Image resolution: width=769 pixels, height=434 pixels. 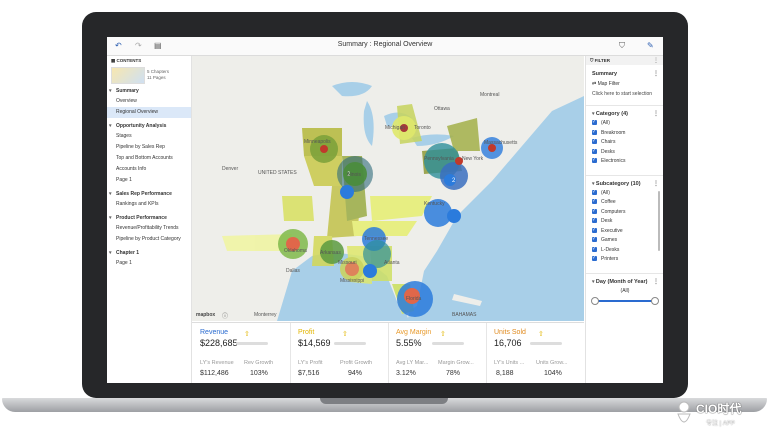 What do you see at coordinates (206, 315) in the screenshot?
I see `mapbox-logo: mapbox` at bounding box center [206, 315].